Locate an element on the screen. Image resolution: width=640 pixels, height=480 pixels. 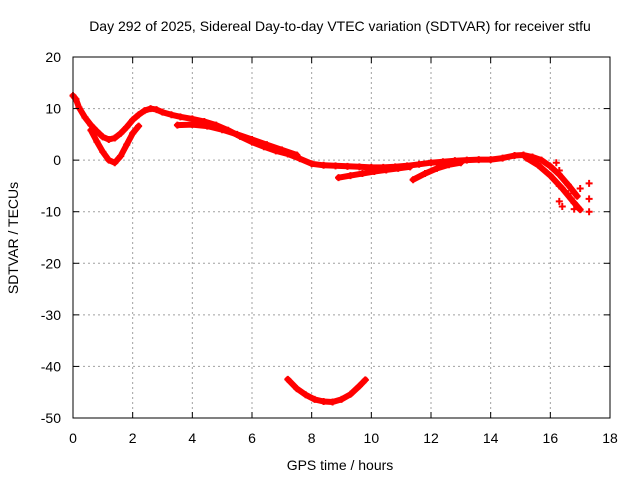
y-tick-label: -30 is located at coordinates (51, 315).